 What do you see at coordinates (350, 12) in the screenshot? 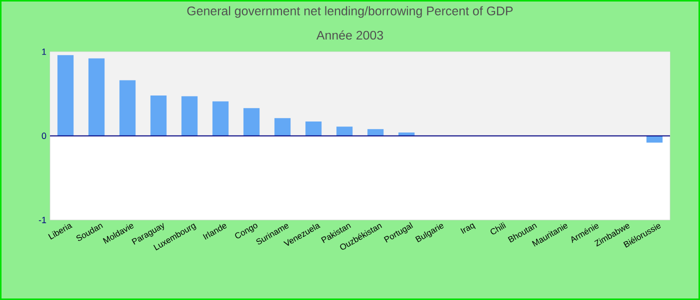
I see `chart-title: General government net lending/borrowing Percent of GDP` at bounding box center [350, 12].